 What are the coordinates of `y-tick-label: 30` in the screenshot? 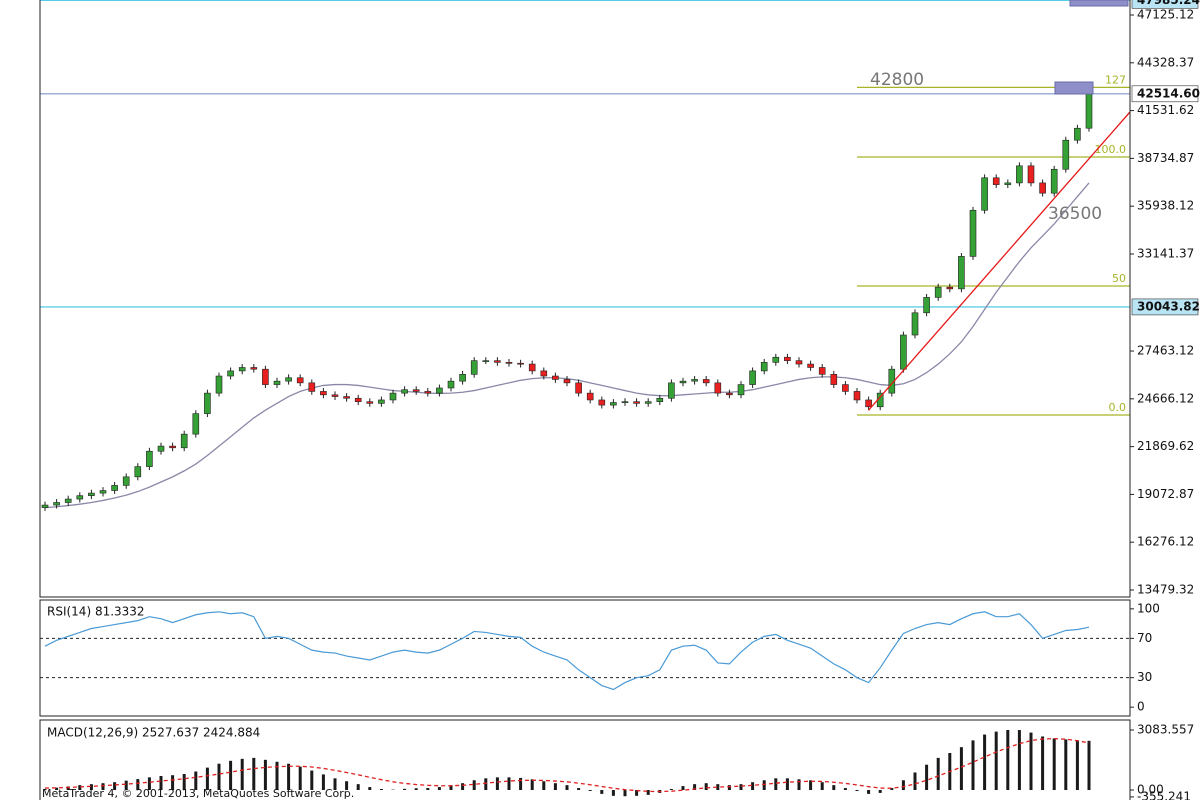 It's located at (1144, 677).